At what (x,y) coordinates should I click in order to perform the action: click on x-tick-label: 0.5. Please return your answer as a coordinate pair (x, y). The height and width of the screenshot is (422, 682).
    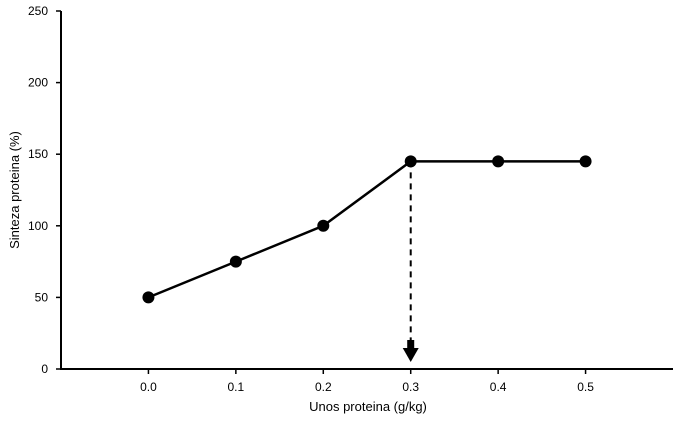
    Looking at the image, I should click on (585, 387).